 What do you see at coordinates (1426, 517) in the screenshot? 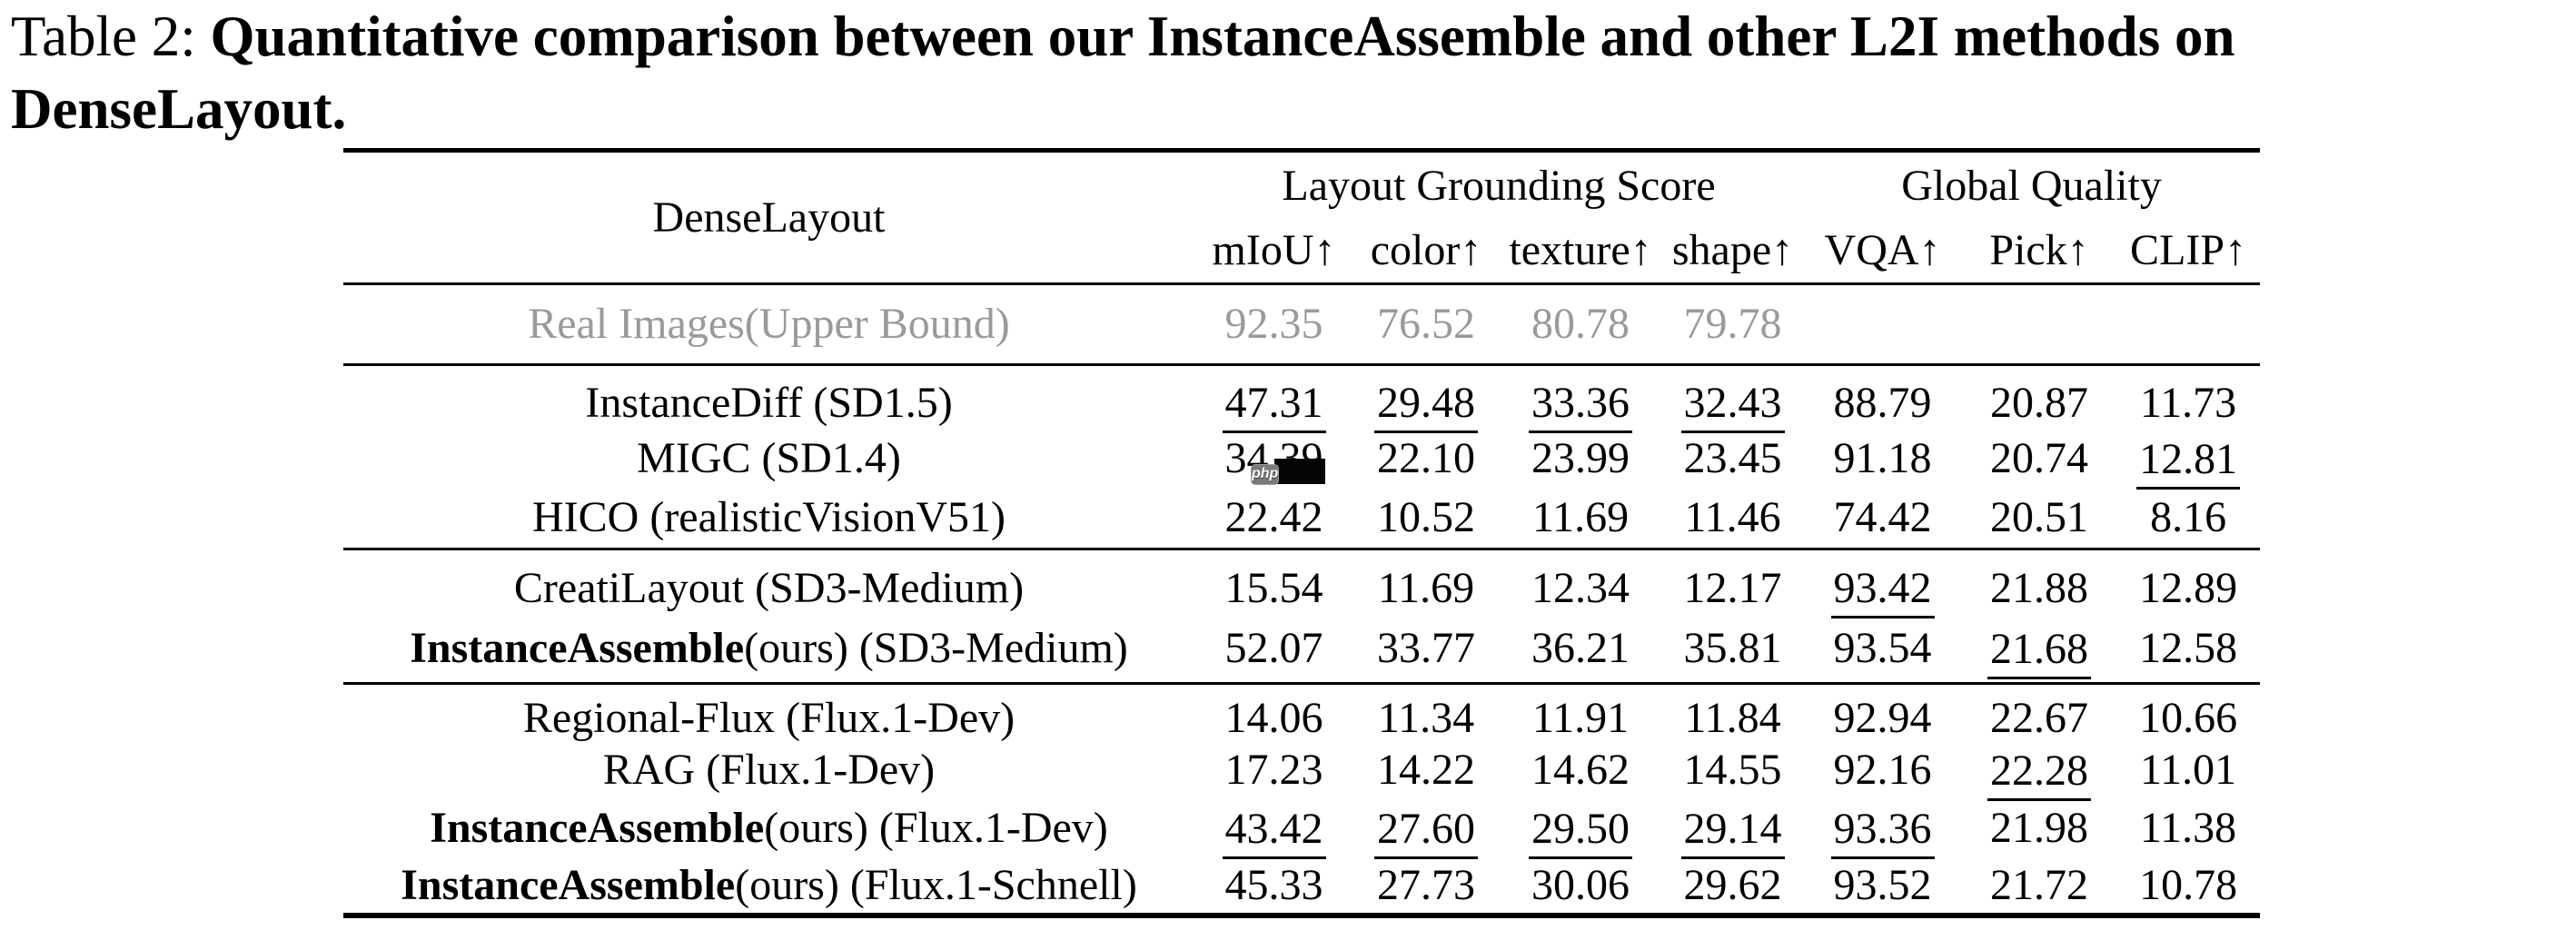
I see `metric-value: 10.52` at bounding box center [1426, 517].